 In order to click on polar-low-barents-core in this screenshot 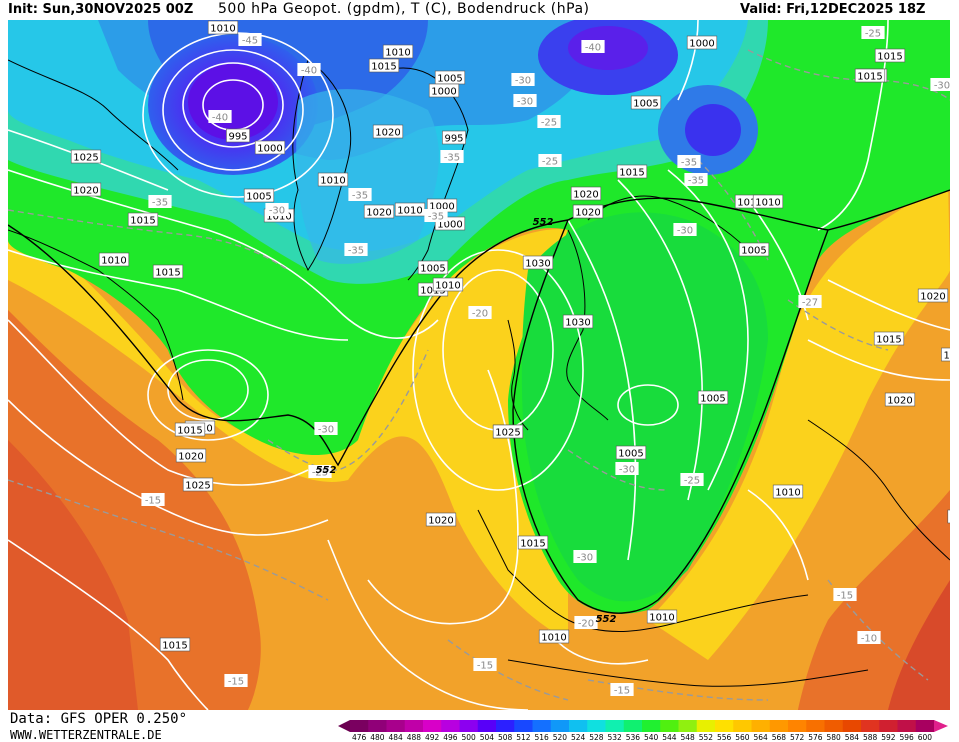, I will do `click(713, 130)`.